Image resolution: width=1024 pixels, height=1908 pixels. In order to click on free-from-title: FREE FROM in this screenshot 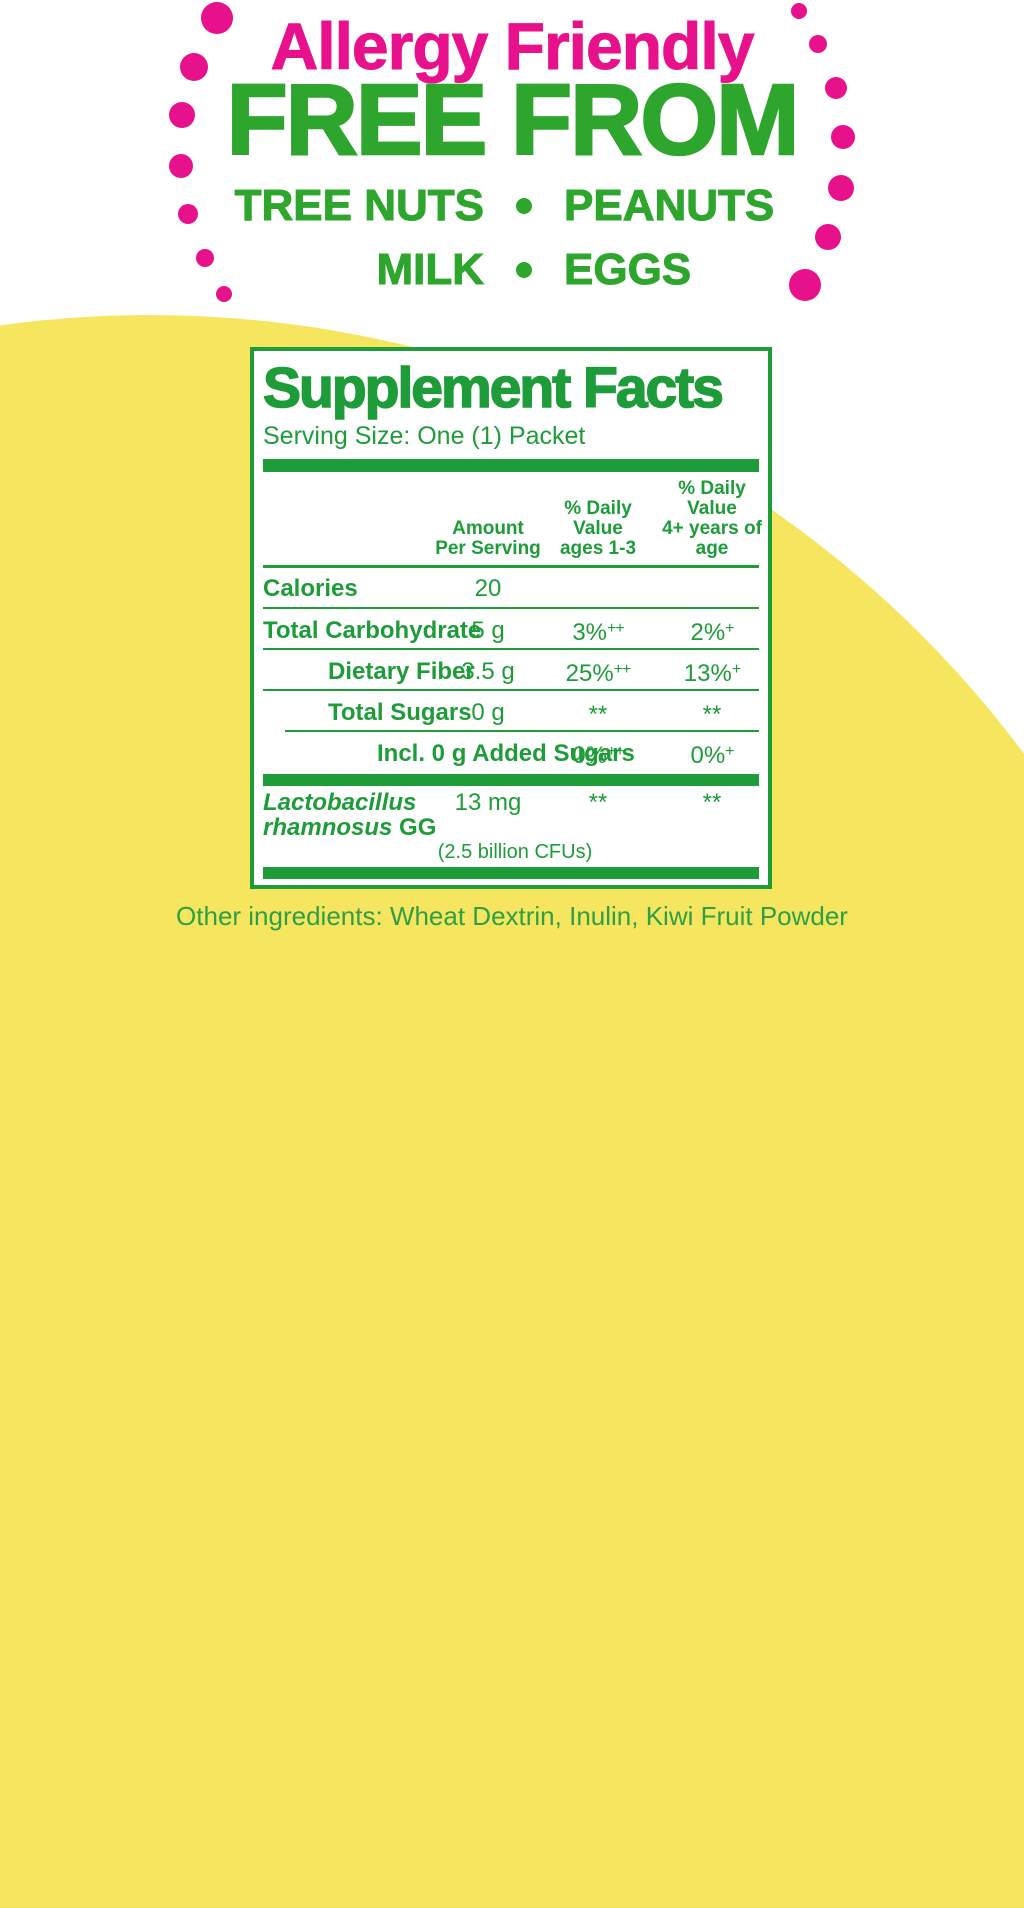, I will do `click(512, 120)`.